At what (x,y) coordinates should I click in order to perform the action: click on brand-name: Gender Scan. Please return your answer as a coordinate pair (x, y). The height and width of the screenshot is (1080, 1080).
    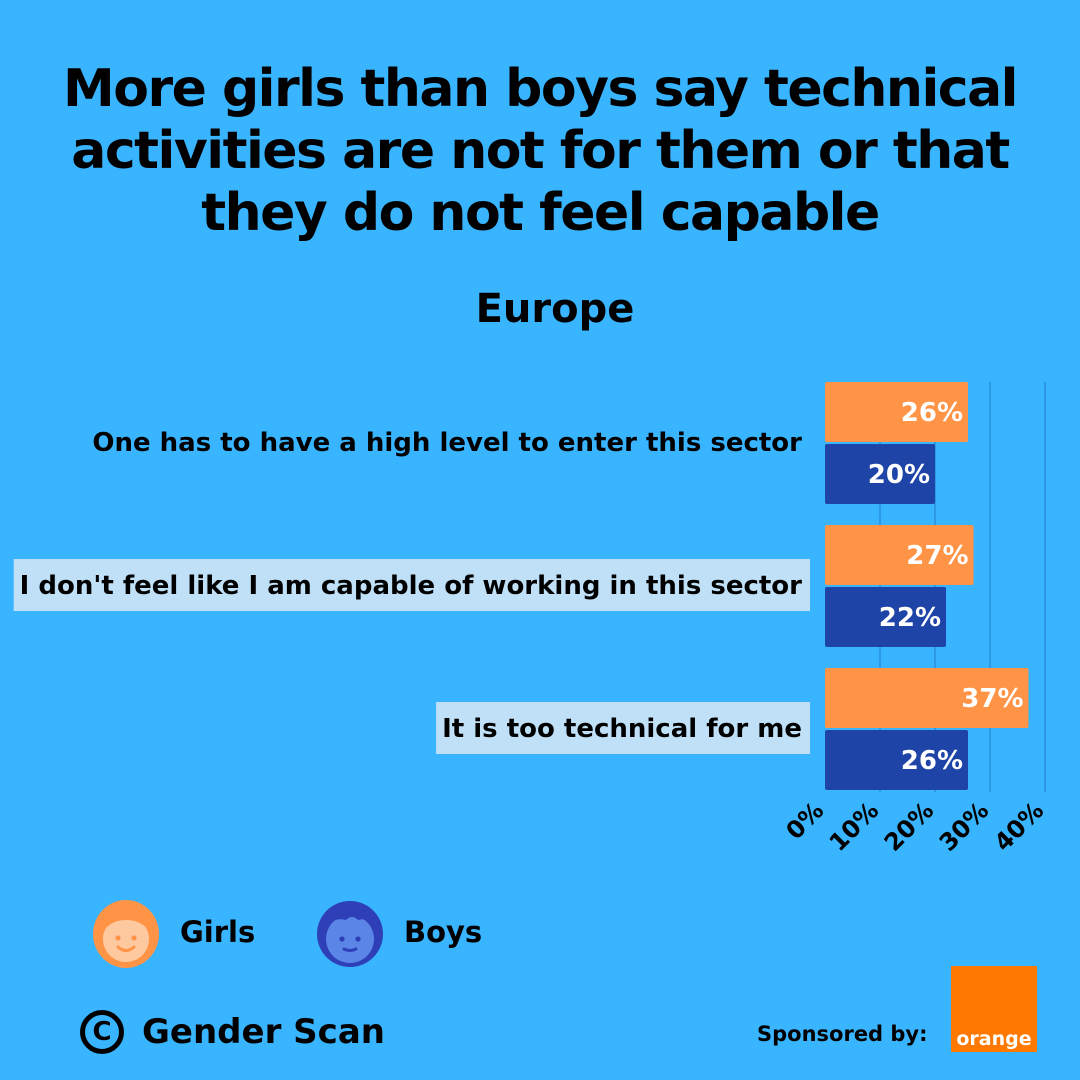
    Looking at the image, I should click on (263, 1032).